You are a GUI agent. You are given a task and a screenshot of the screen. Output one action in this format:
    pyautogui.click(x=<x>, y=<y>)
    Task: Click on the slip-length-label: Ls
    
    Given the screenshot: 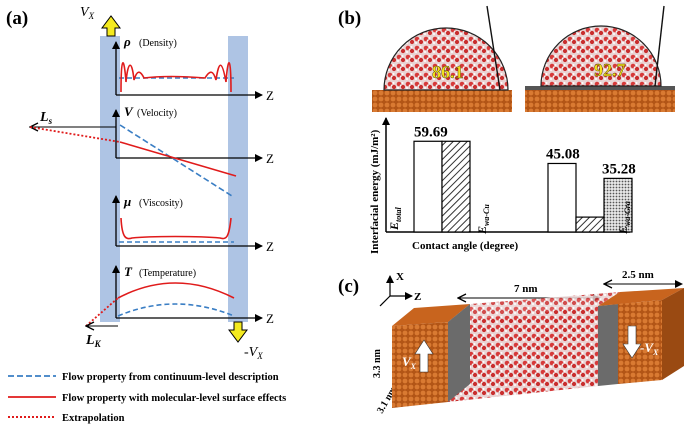 What is the action you would take?
    pyautogui.click(x=46, y=118)
    